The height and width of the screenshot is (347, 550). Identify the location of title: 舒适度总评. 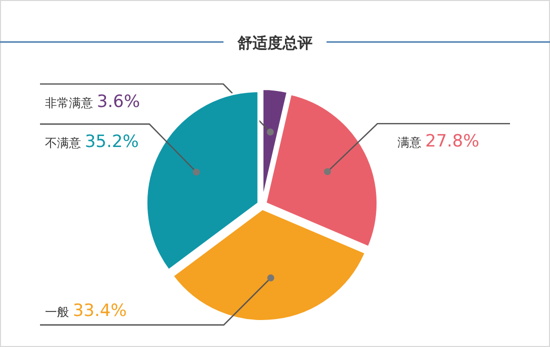
(275, 43).